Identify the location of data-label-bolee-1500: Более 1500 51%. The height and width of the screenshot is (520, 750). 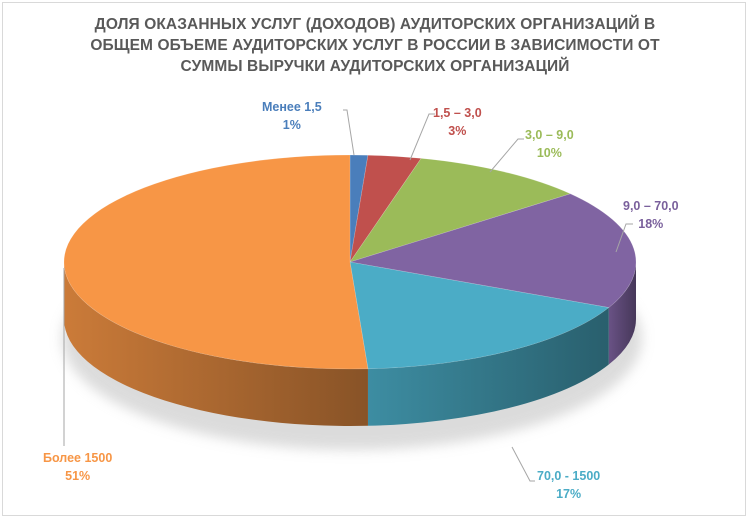
(78, 467).